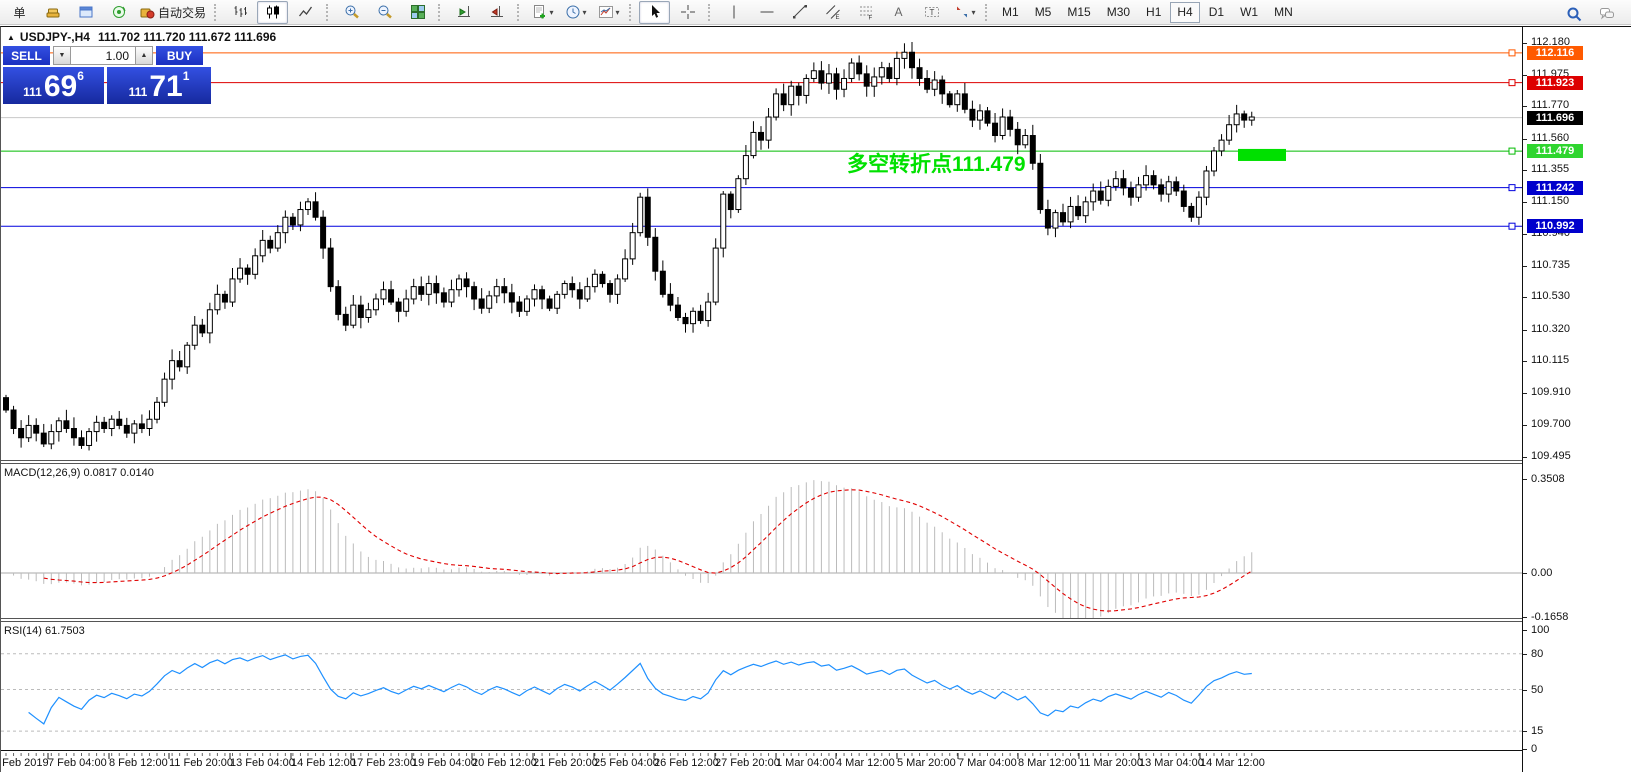  Describe the element at coordinates (1185, 12) in the screenshot. I see `tf-h4-button: H4` at that location.